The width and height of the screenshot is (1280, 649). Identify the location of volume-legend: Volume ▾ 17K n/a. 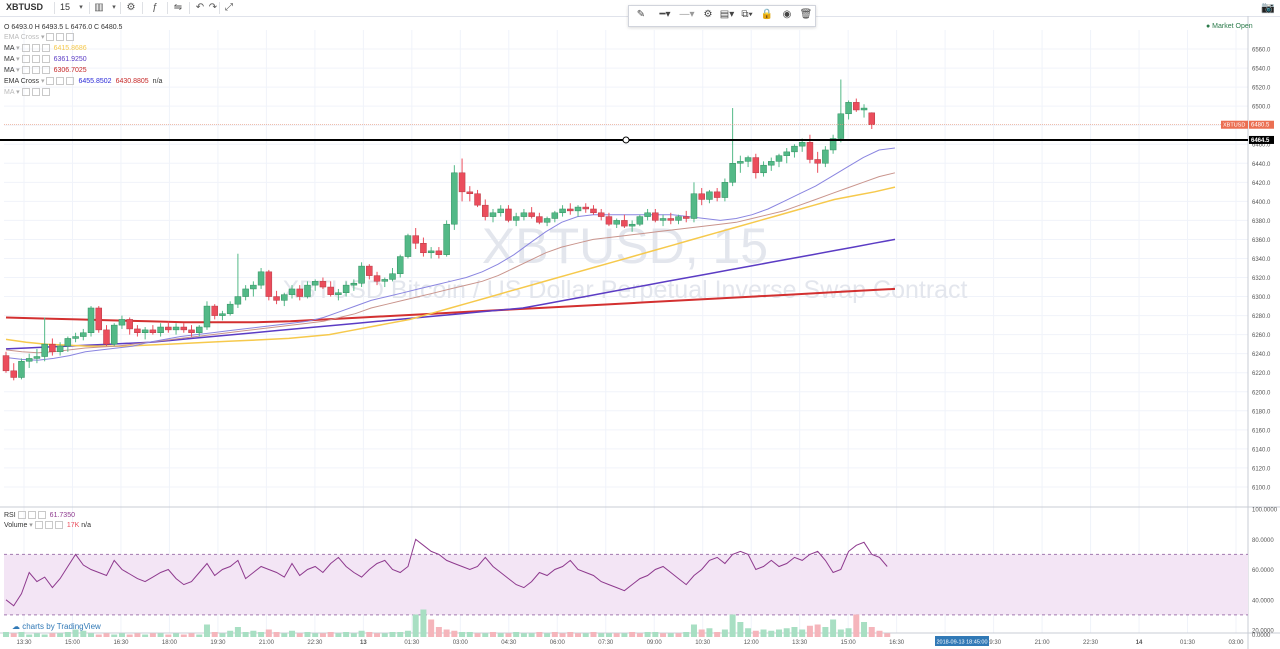
(47, 525).